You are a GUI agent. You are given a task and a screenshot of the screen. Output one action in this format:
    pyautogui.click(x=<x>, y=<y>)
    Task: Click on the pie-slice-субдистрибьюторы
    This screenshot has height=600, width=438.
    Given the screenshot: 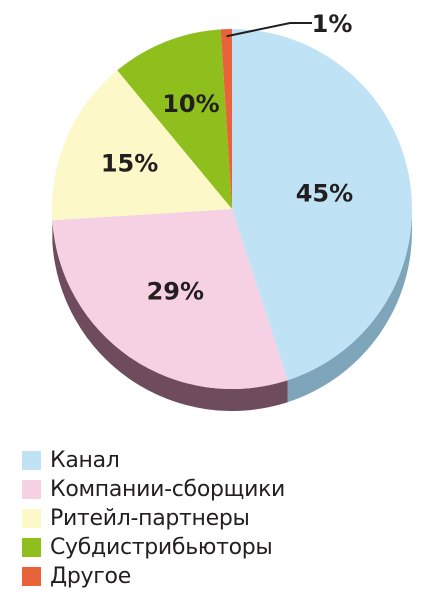 What is the action you would take?
    pyautogui.click(x=174, y=119)
    